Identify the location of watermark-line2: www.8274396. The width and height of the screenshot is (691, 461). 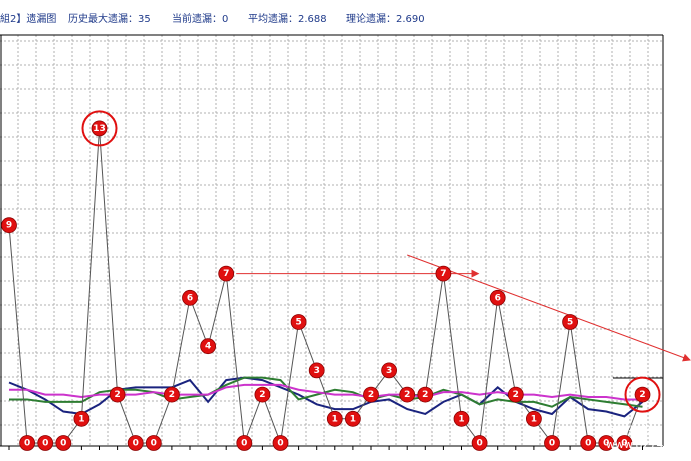
(645, 444).